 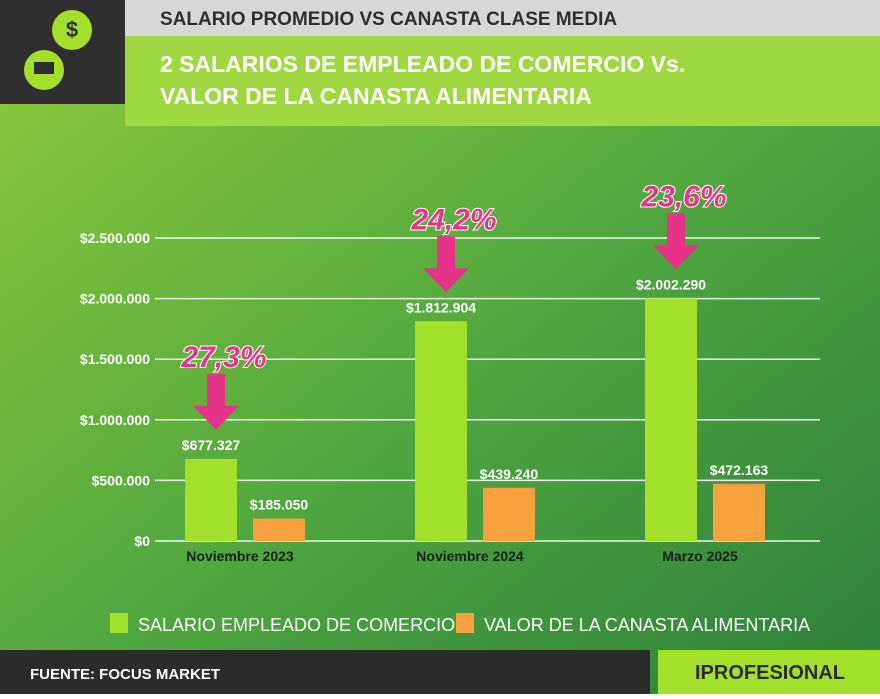 What do you see at coordinates (115, 420) in the screenshot?
I see `y-tick-label: $1.000.000` at bounding box center [115, 420].